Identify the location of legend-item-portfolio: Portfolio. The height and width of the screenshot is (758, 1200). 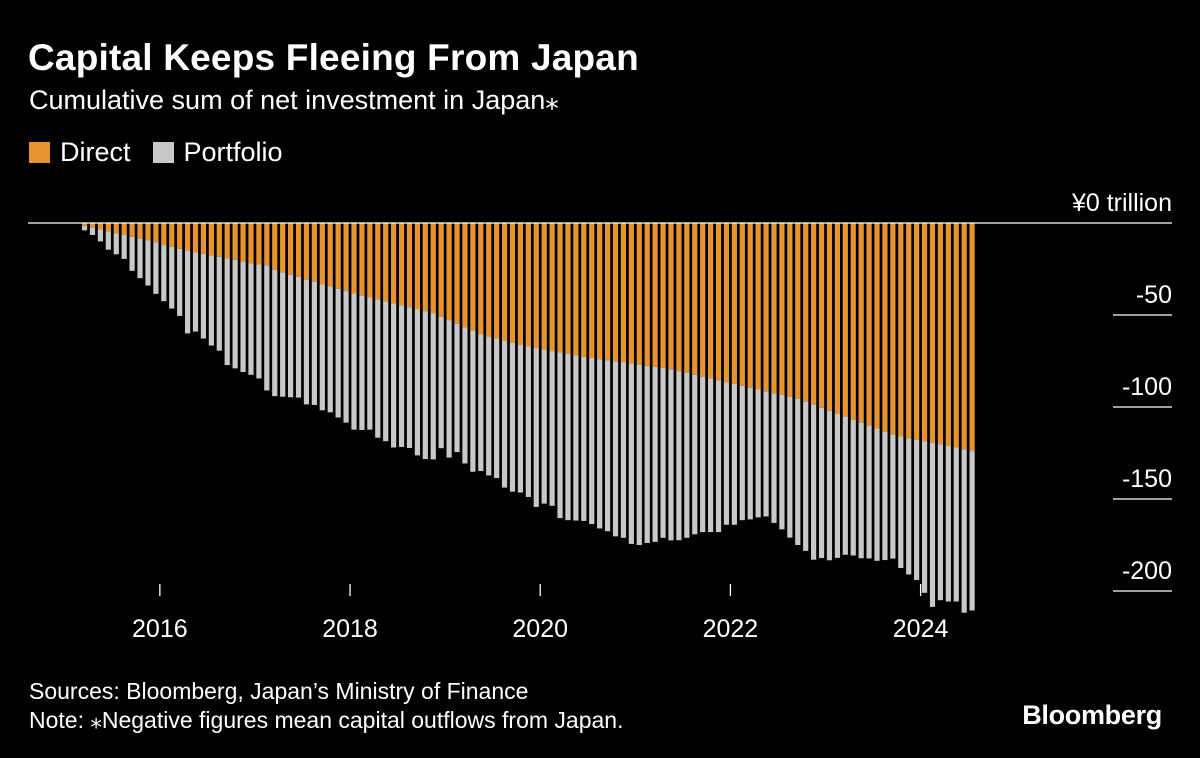
(217, 152).